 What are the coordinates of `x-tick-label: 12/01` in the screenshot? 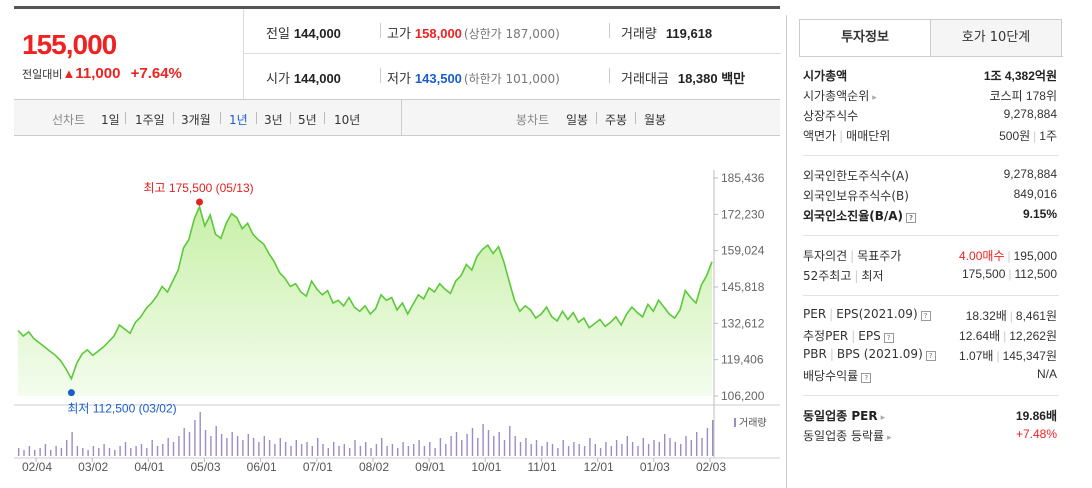 It's located at (599, 467).